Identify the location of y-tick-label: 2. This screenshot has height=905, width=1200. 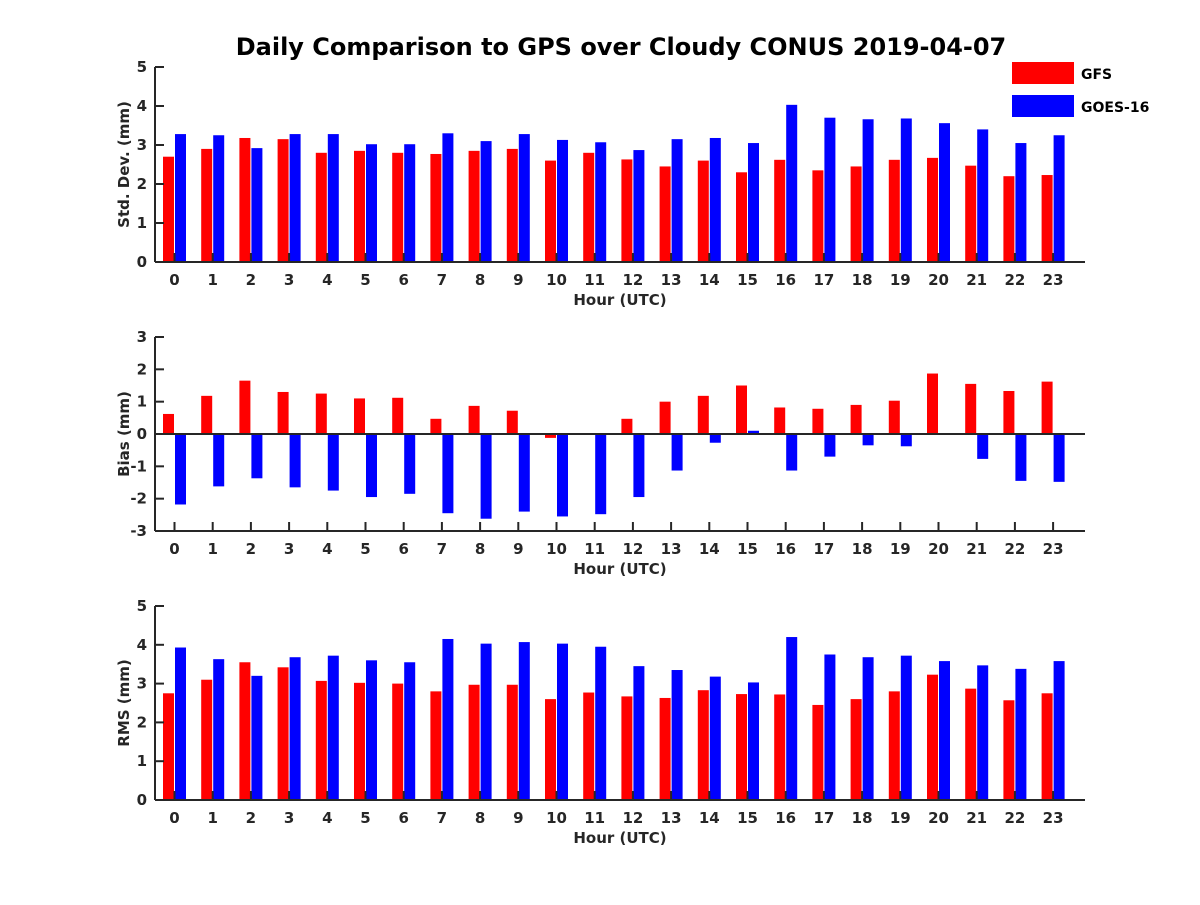
(142, 369).